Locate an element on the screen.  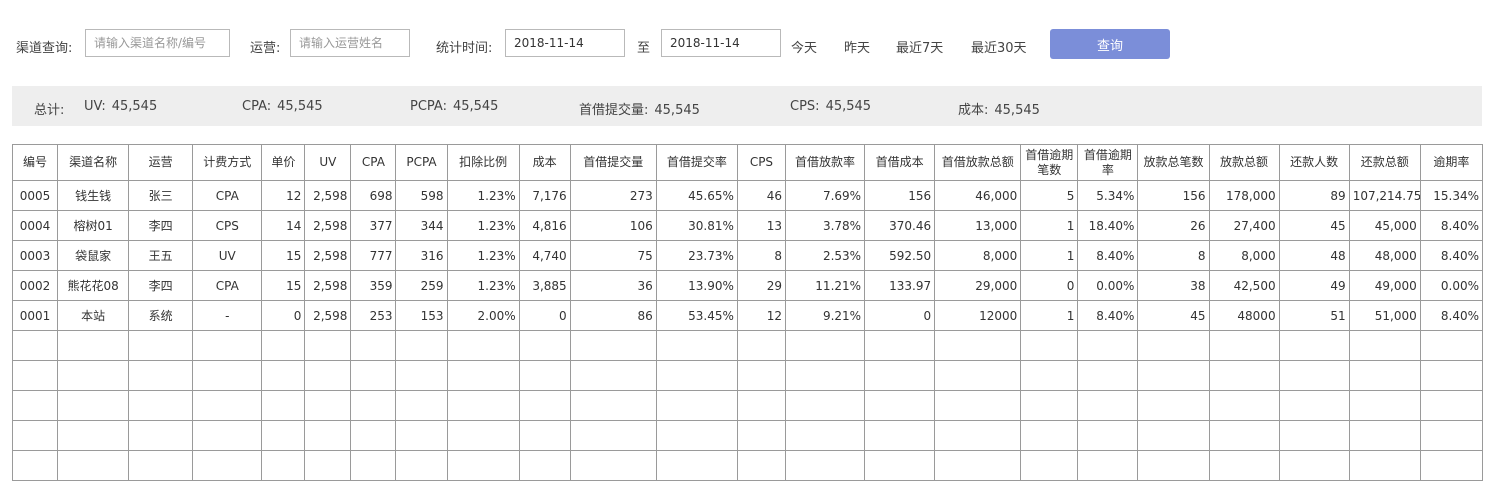
summary-label: CPA: is located at coordinates (257, 106).